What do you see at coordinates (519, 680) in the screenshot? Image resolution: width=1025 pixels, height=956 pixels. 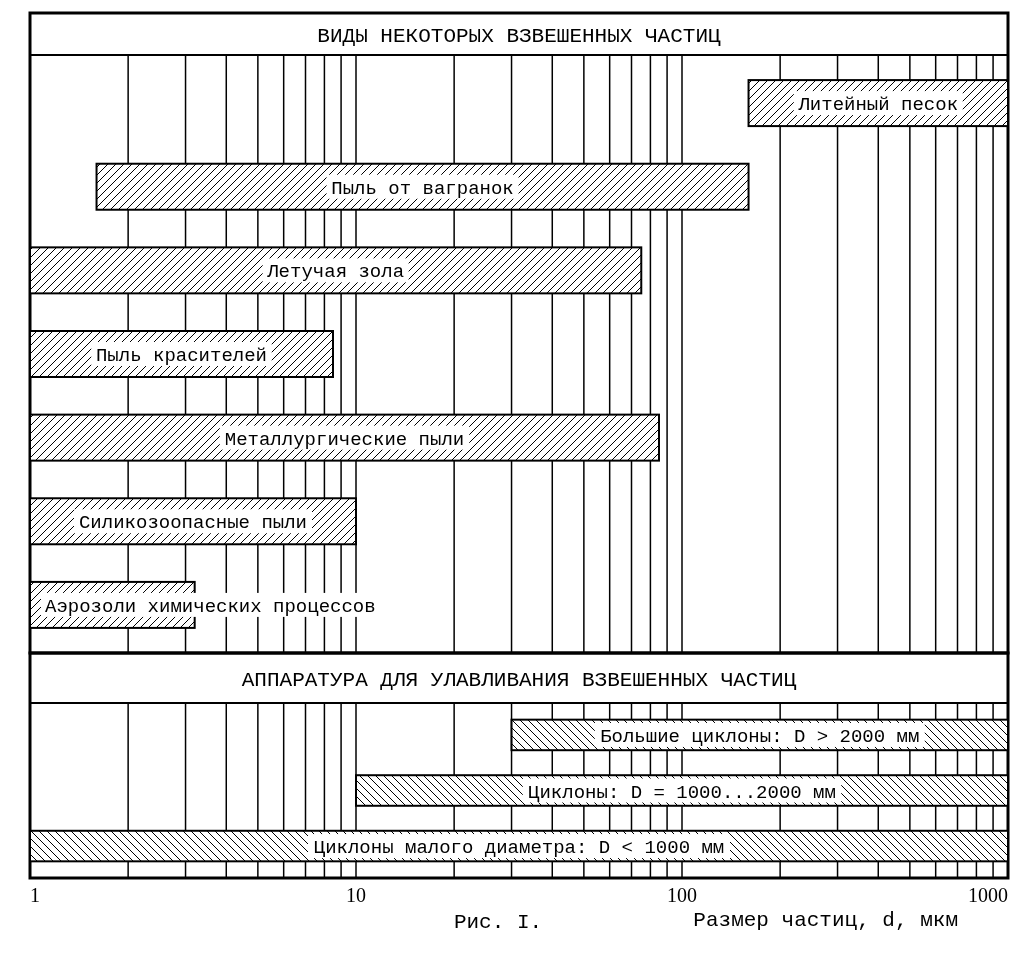 I see `chart-title: АППАРАТУРА ДЛЯ УЛАВЛИВАНИЯ ВЗВЕШЕННЫХ ЧАСТИЦ` at bounding box center [519, 680].